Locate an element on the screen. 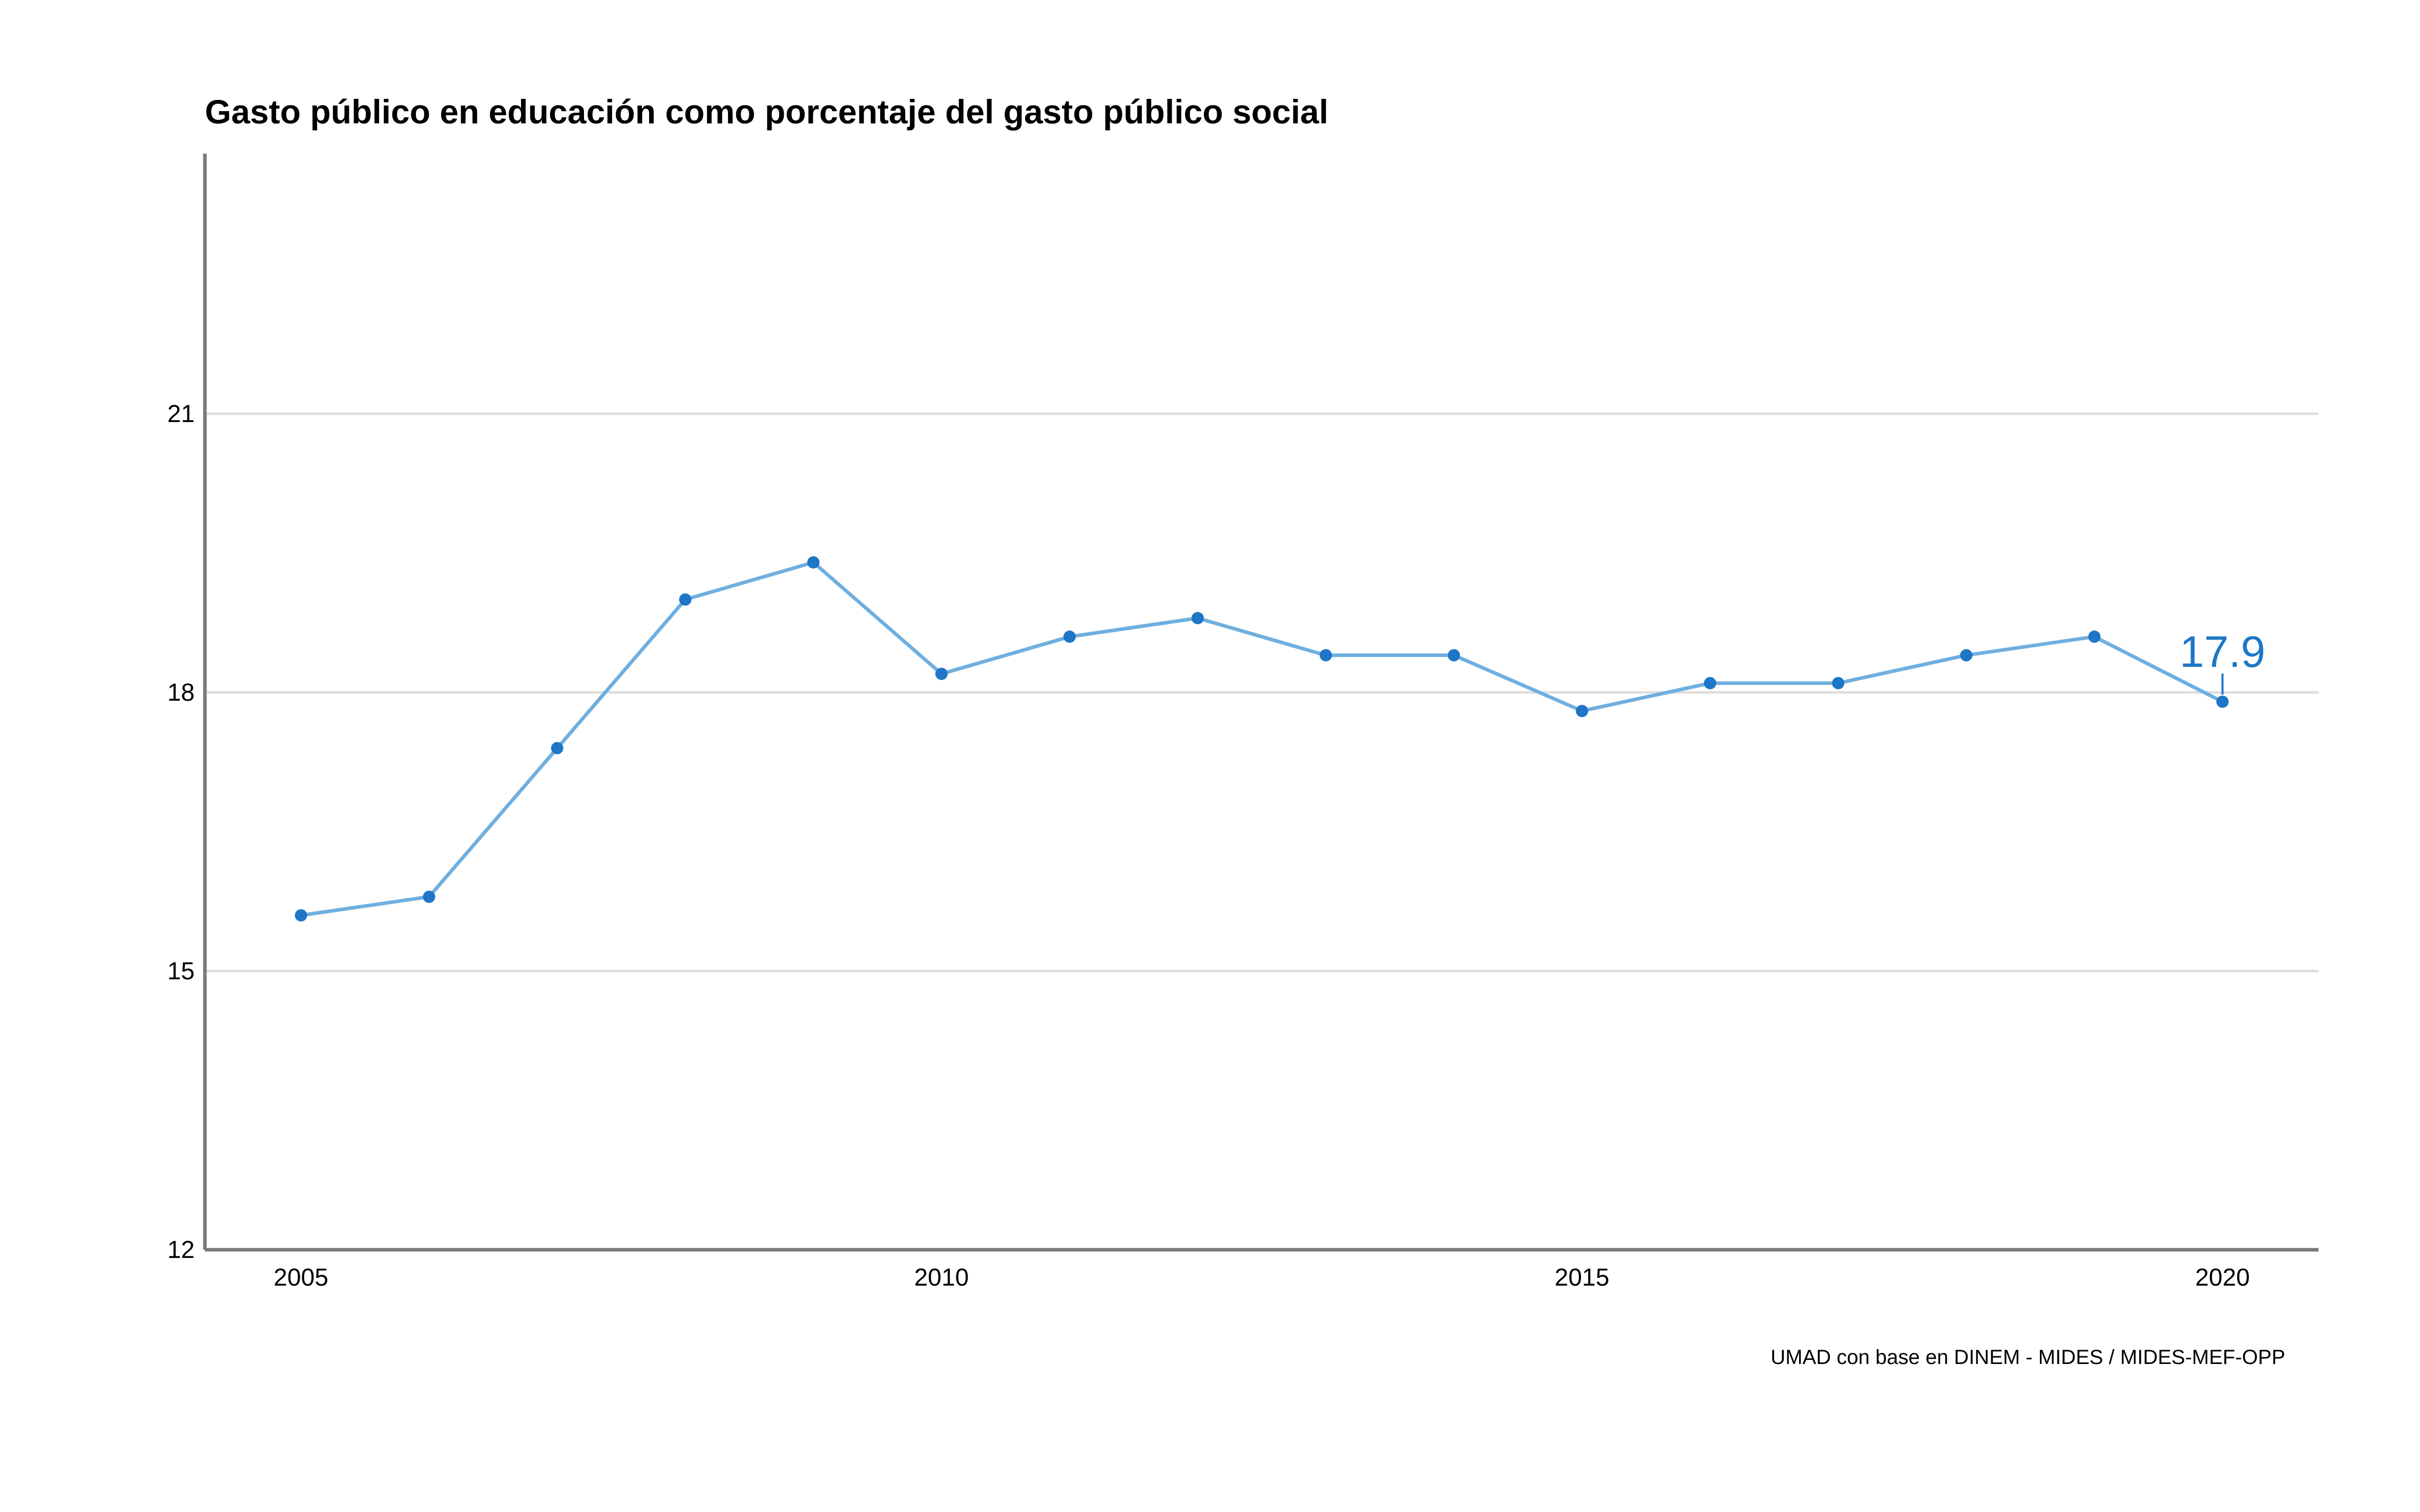 The height and width of the screenshot is (1512, 2420). last-value-label: 17.9 is located at coordinates (2222, 652).